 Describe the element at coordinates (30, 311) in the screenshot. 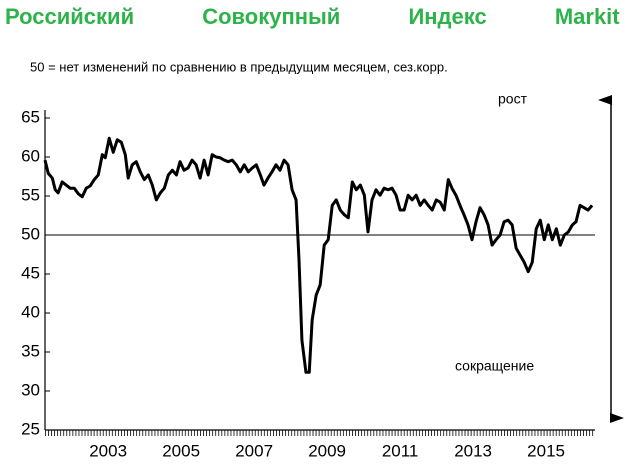

I see `y-tick-label: 40` at that location.